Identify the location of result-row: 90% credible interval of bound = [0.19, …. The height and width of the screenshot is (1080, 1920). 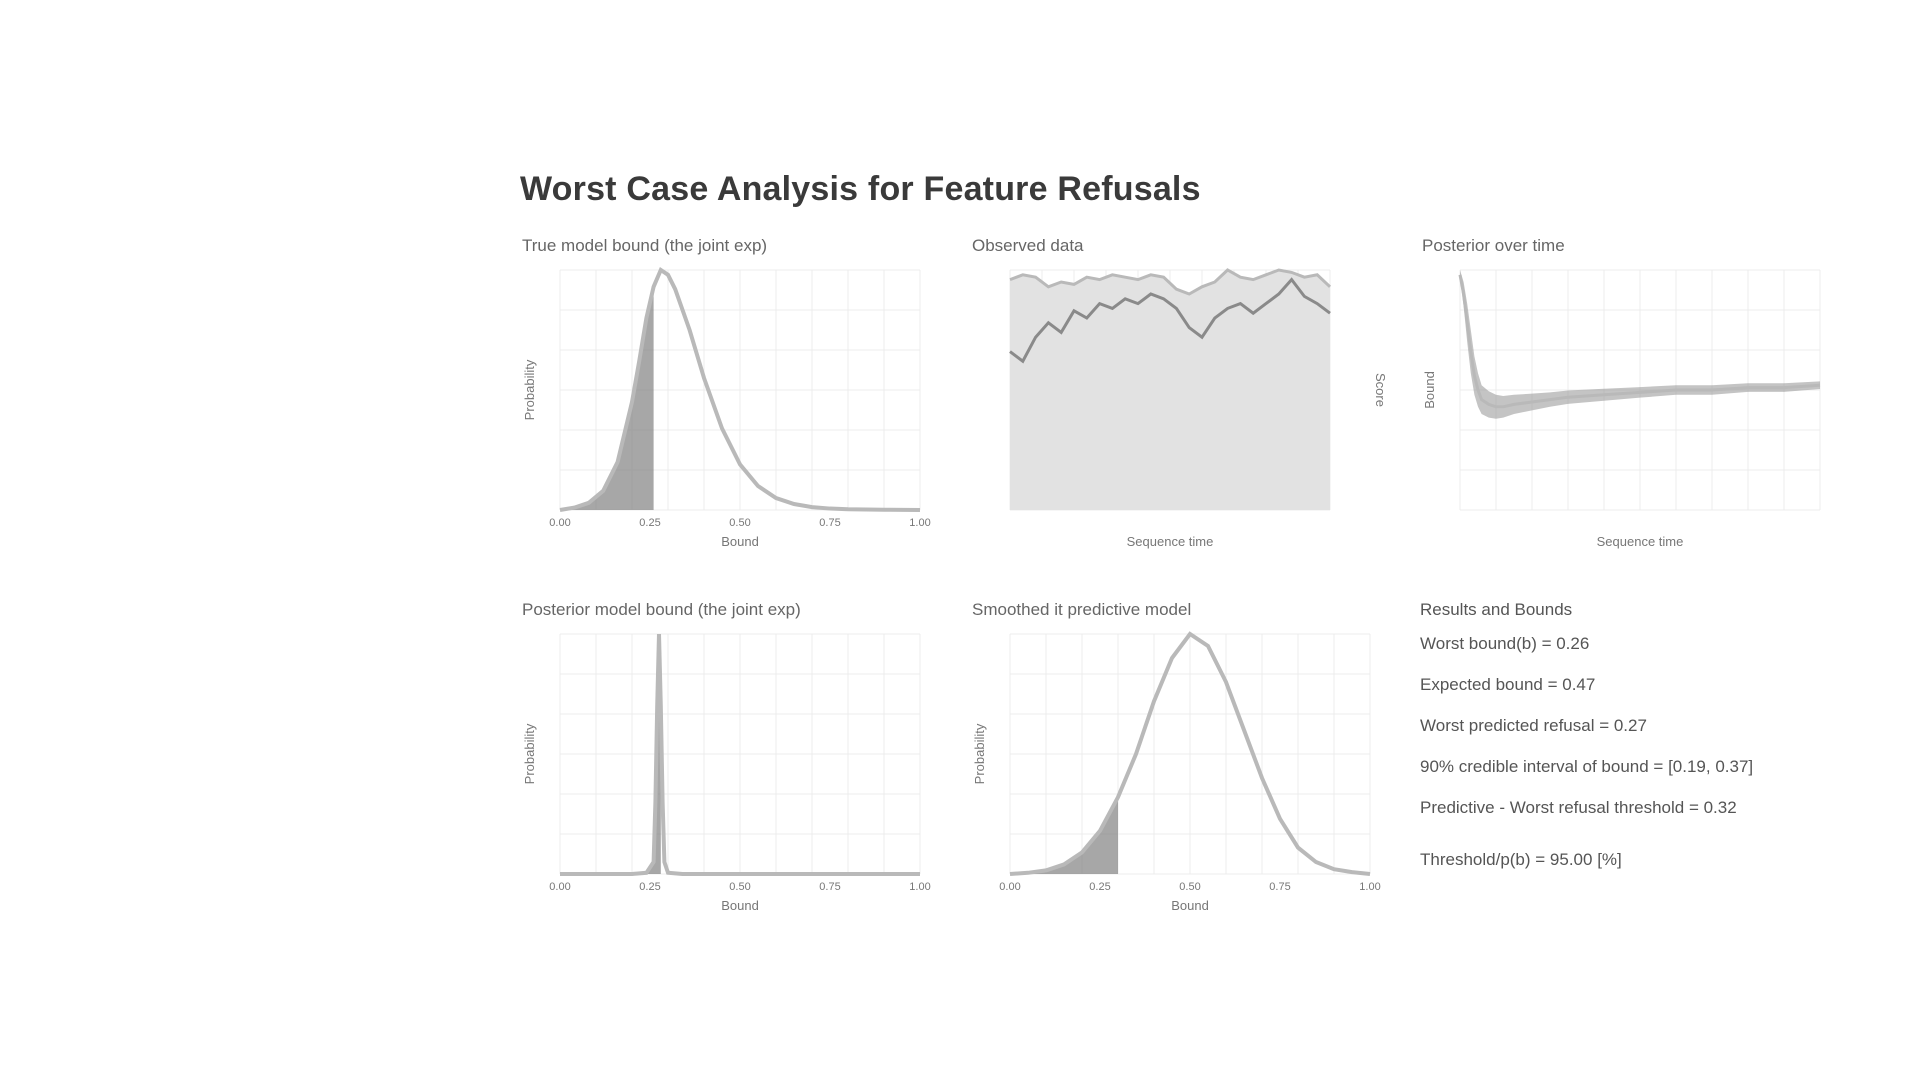
(1587, 766).